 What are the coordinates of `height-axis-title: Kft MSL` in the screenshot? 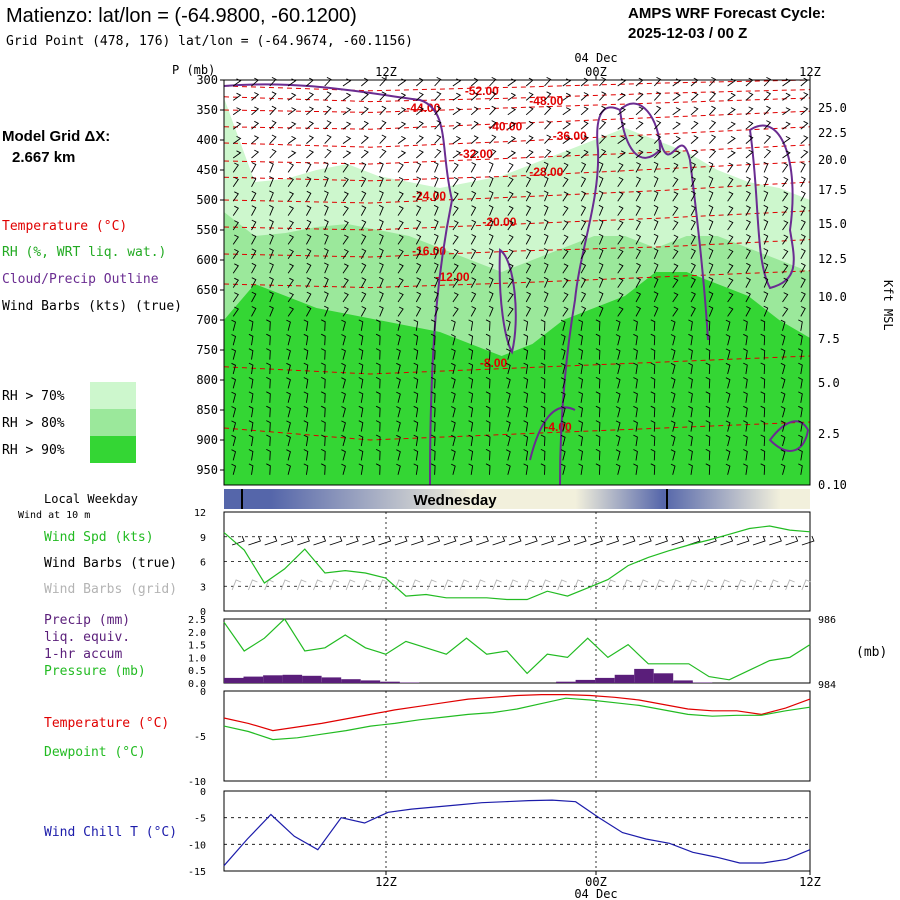 It's located at (888, 305).